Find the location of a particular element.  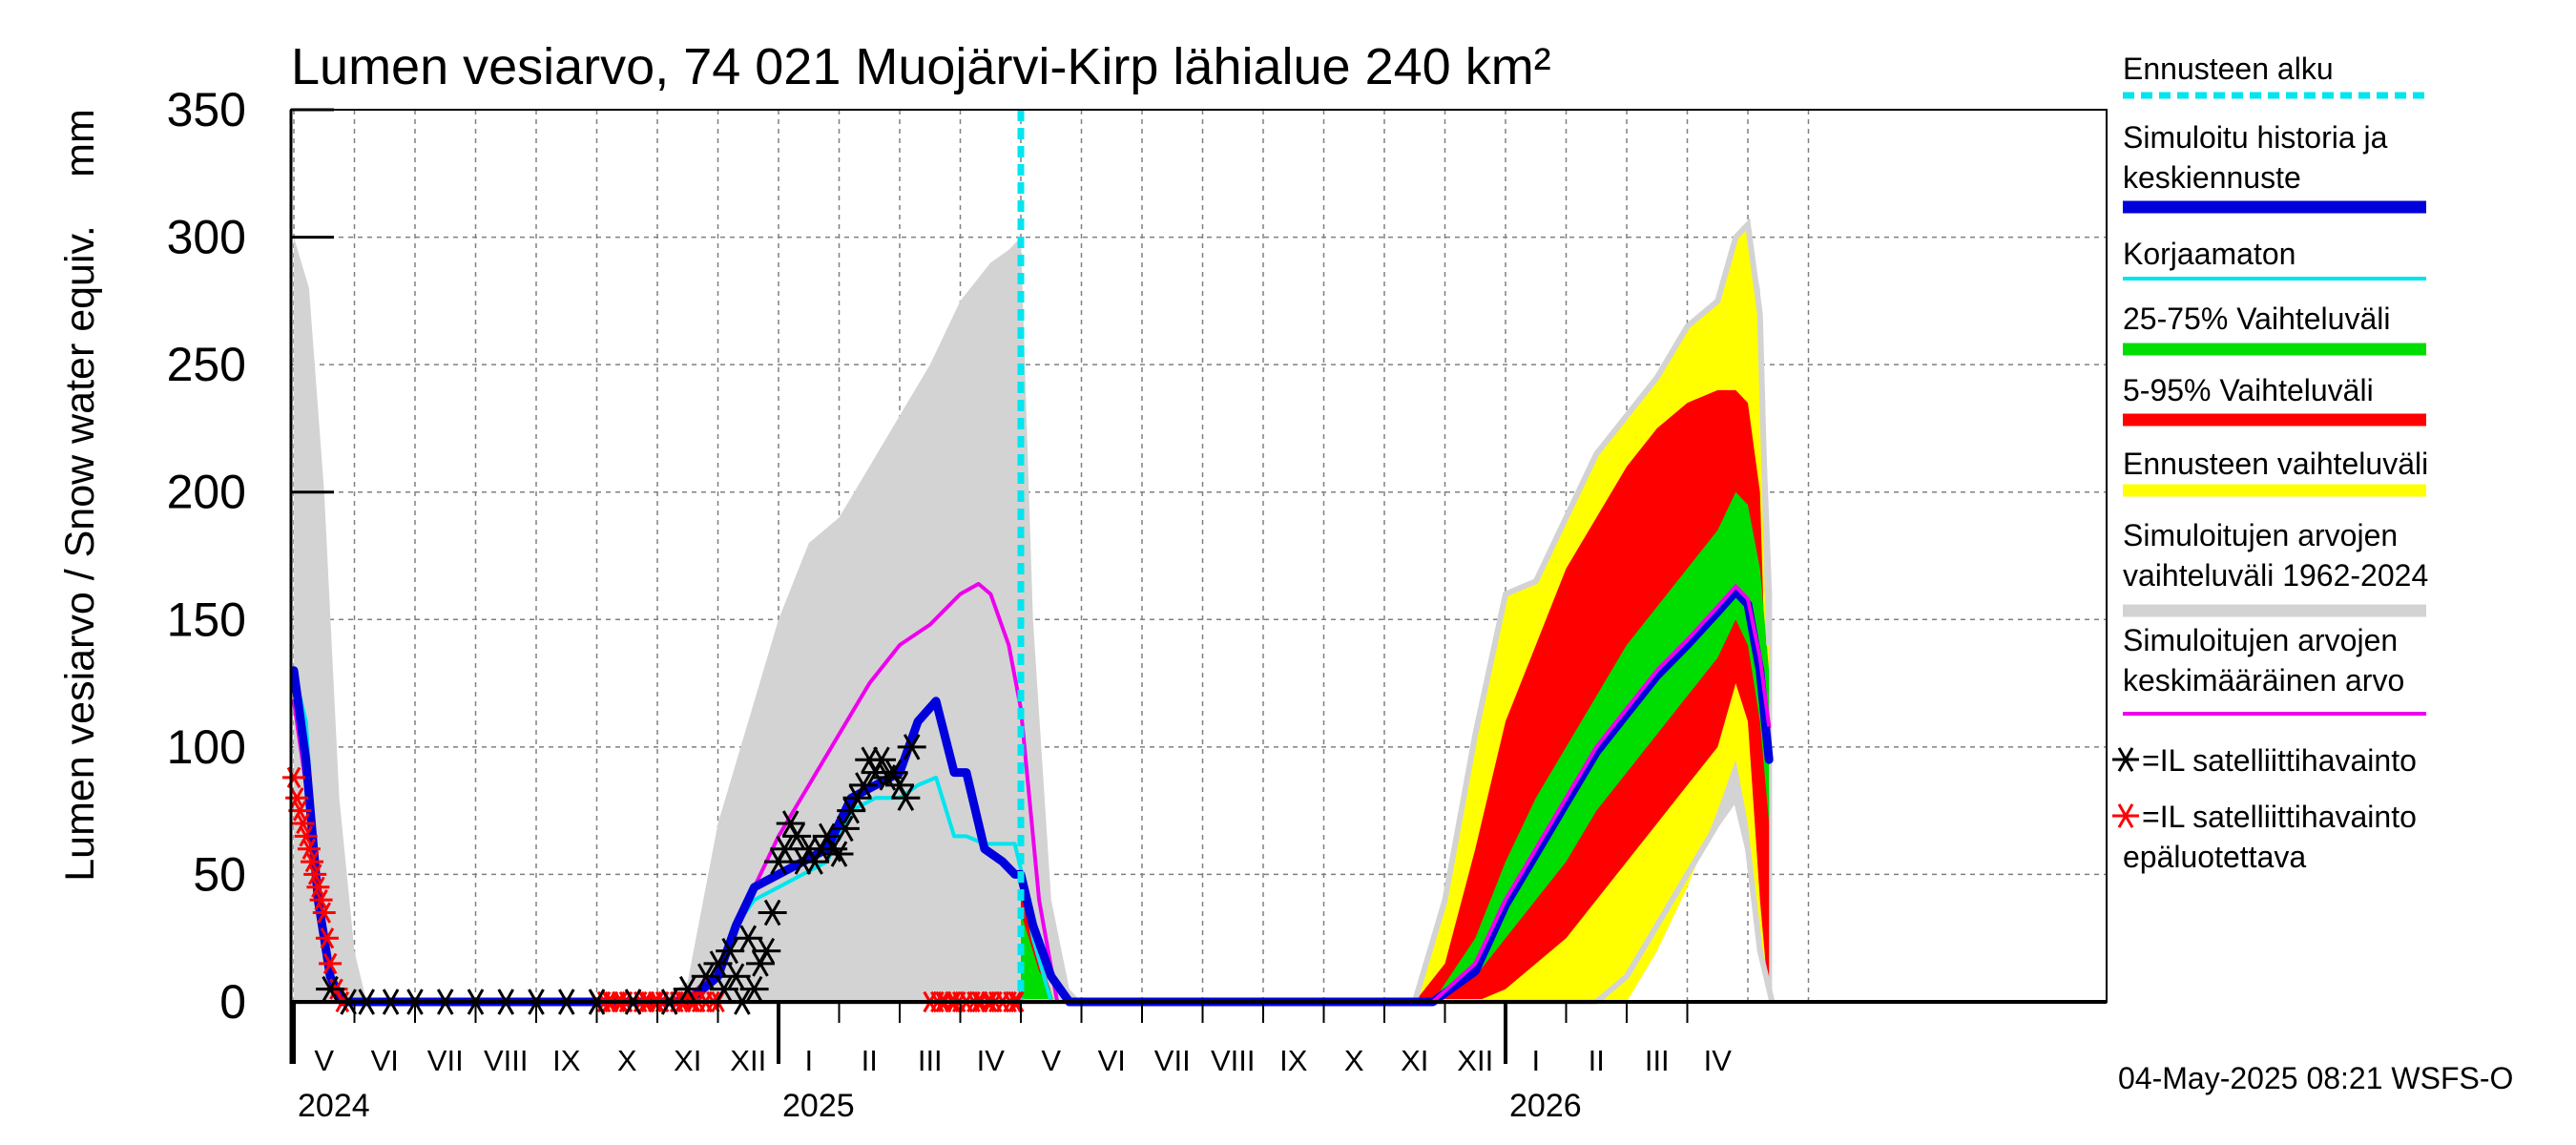

legend-label-line: Simuloitu historia ja is located at coordinates (2255, 138).